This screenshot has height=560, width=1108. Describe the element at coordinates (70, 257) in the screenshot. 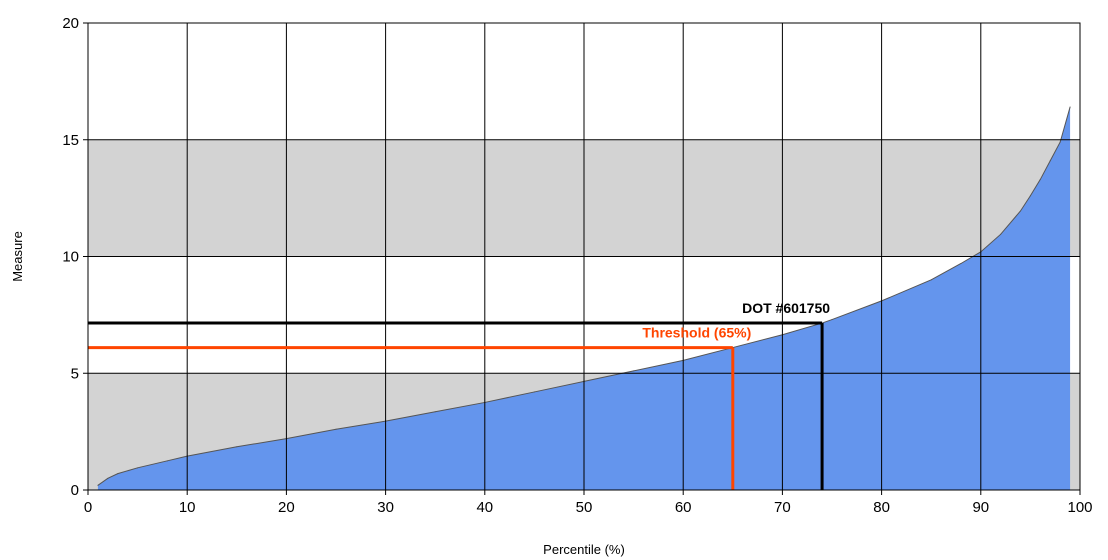

I see `y-tick-label: 10` at that location.